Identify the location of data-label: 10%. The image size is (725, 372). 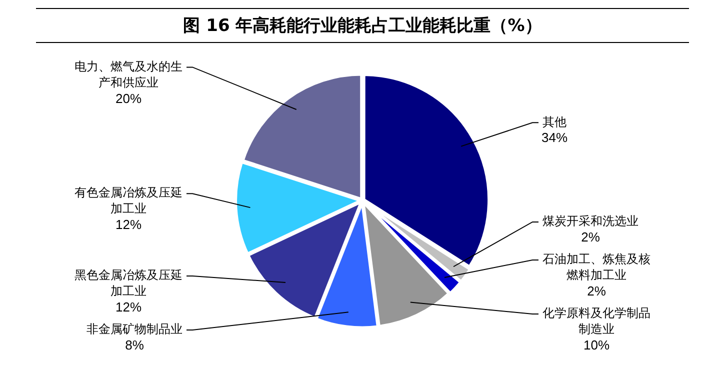
(596, 345).